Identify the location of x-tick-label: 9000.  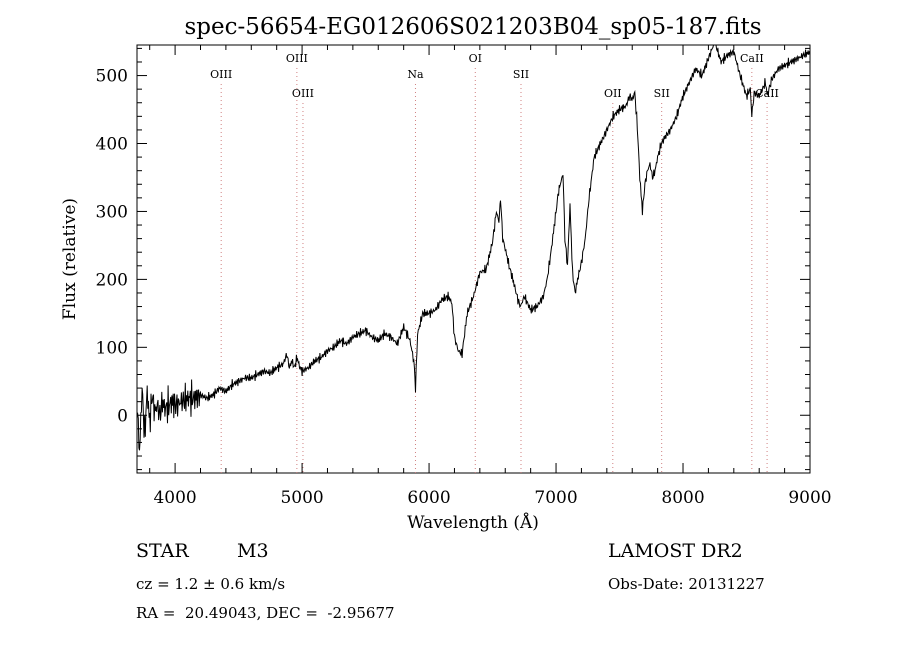
(809, 498).